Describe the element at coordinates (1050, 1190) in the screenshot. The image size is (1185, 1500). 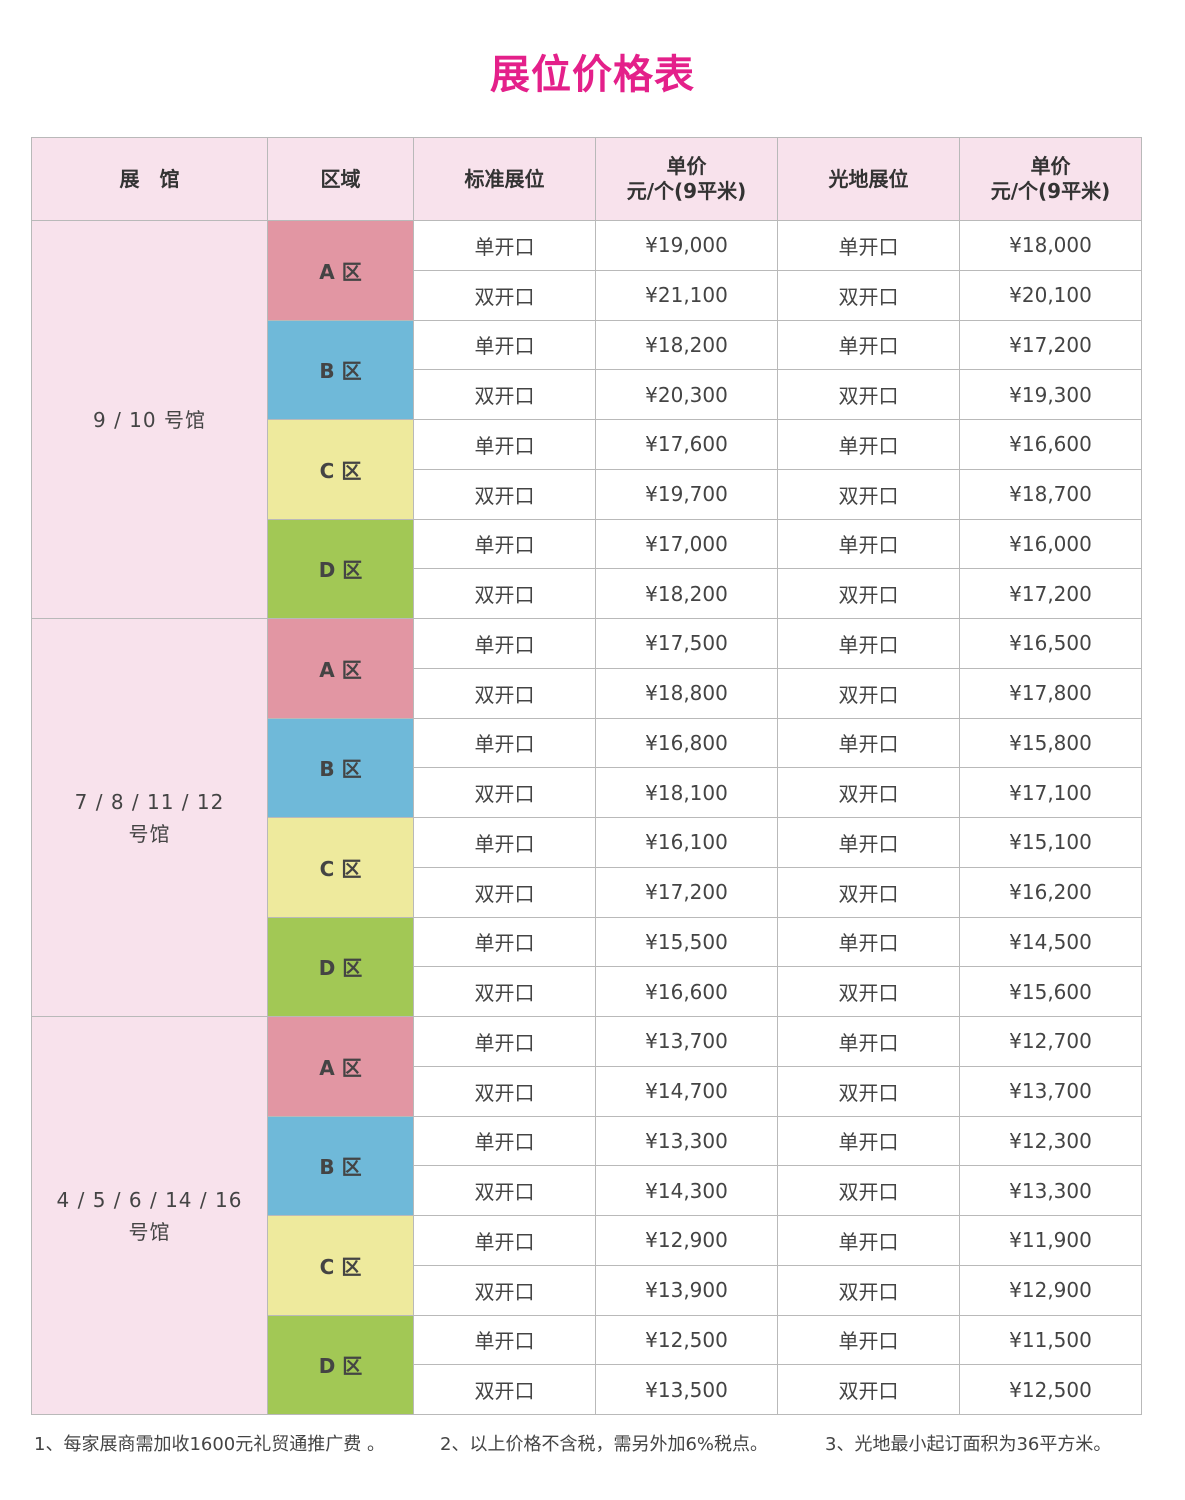
I see `raw-price-cell: ¥13,300` at that location.